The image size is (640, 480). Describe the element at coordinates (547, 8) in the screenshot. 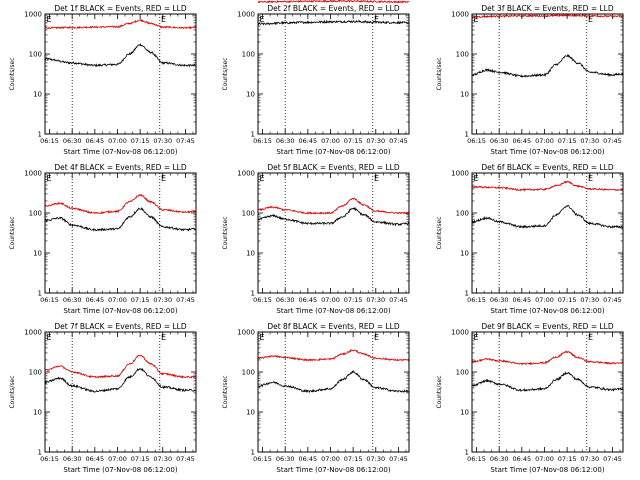

I see `panel-title: Det 3f BLACK = Events, RED = LLD` at that location.